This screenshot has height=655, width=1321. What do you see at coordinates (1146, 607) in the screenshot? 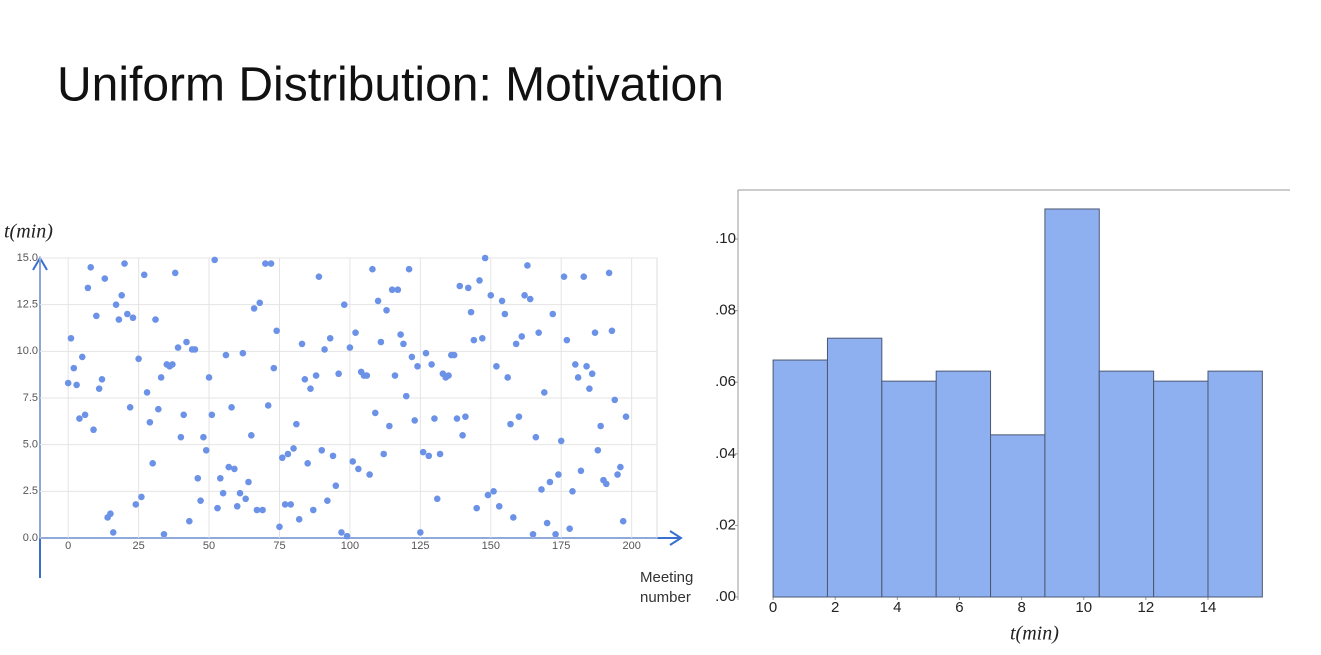
I see `x-tick-label: 12` at bounding box center [1146, 607].